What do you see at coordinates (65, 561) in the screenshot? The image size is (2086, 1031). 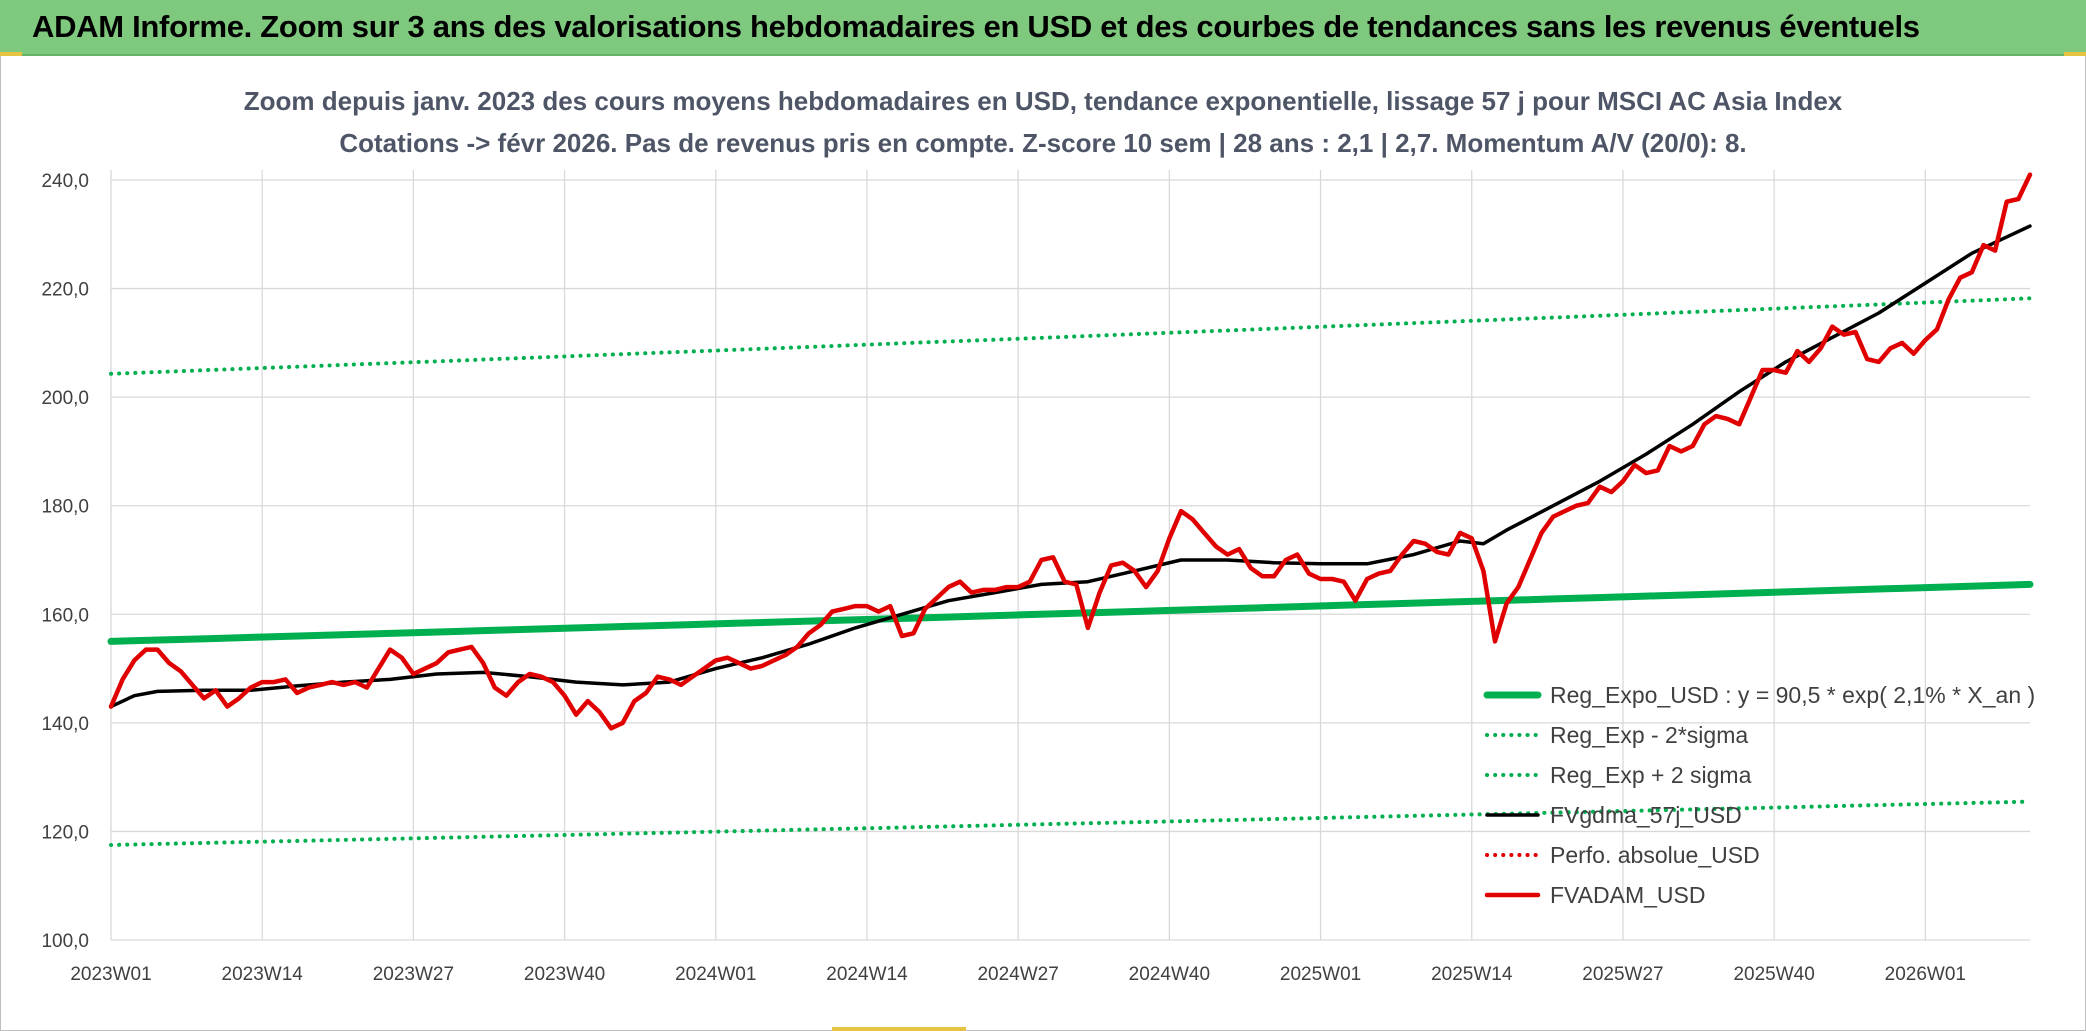 I see `y-axis-labels: 100,0 120,0 140,0 160,0 180,0 200,0 220,0 240,0` at bounding box center [65, 561].